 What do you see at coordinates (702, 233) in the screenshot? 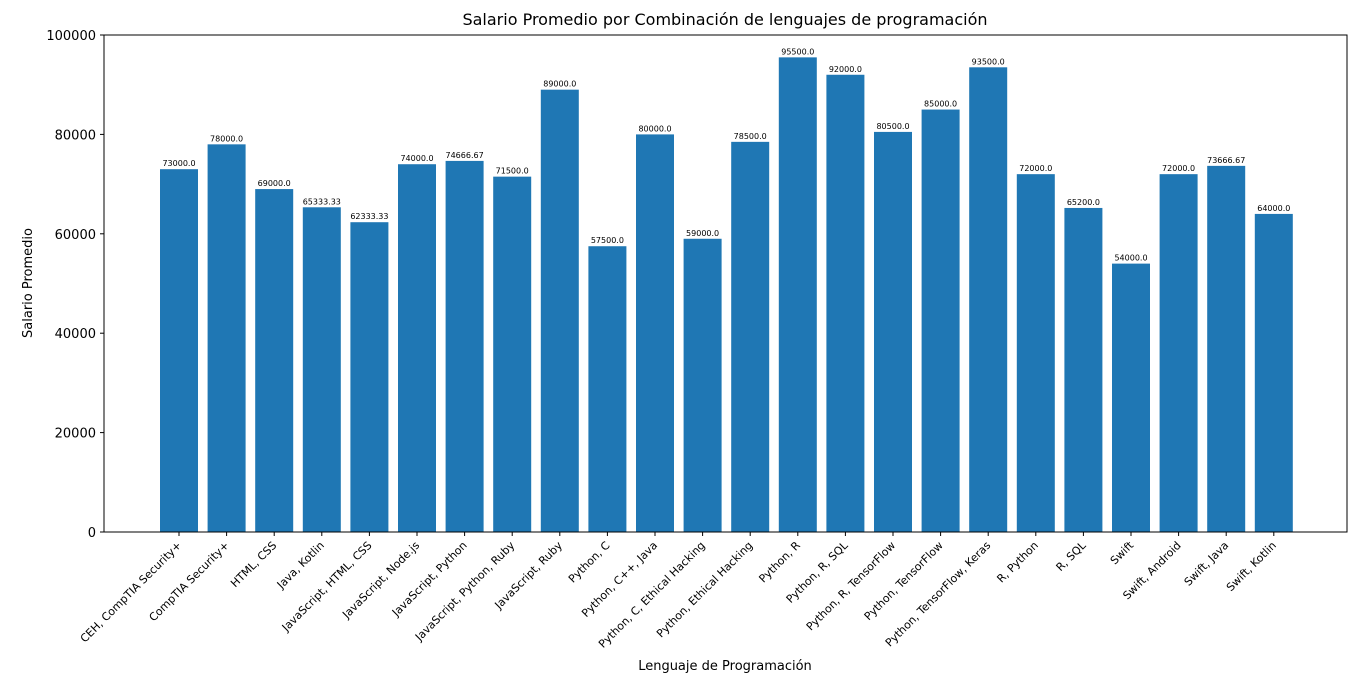
I see `data-label-11: 59000.0` at bounding box center [702, 233].